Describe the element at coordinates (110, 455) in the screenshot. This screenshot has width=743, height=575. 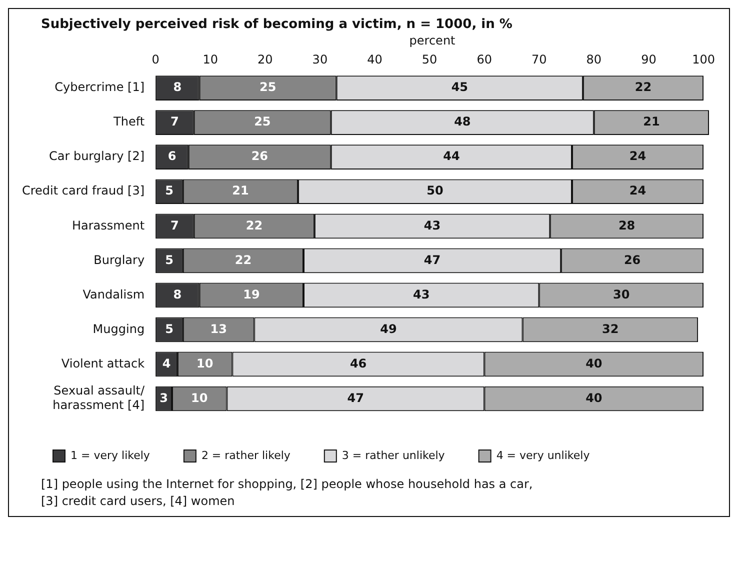
I see `legend-label: 1 = very likely` at that location.